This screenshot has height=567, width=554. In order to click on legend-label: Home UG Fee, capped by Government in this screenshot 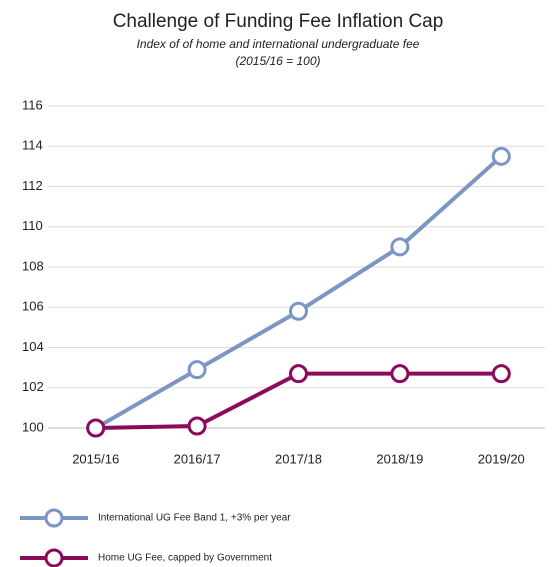, I will do `click(185, 558)`.